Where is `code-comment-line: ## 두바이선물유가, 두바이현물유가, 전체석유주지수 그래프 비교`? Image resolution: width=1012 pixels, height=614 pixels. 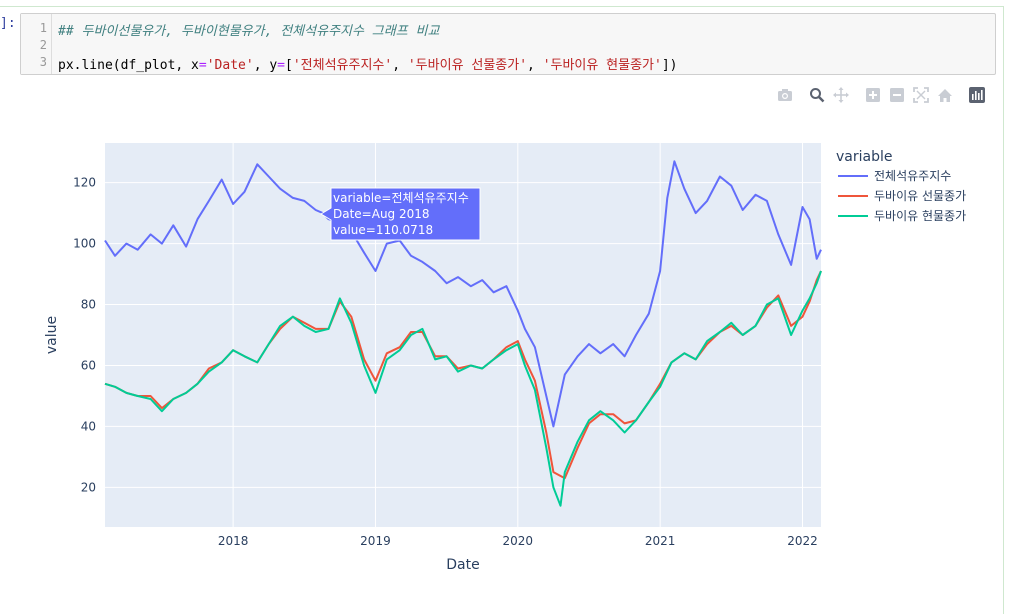 code-comment-line: ## 두바이선물유가, 두바이현물유가, 전체석유주지수 그래프 비교 is located at coordinates (249, 31).